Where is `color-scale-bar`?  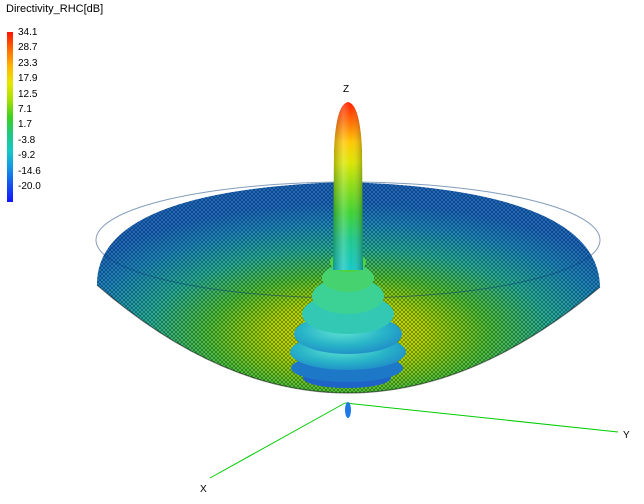 color-scale-bar is located at coordinates (10, 117).